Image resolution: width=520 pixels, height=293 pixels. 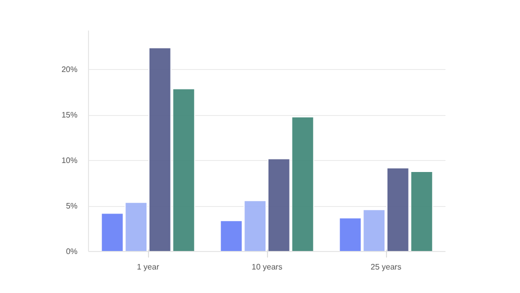 I want to click on x-tick-label: 10 years, so click(x=267, y=267).